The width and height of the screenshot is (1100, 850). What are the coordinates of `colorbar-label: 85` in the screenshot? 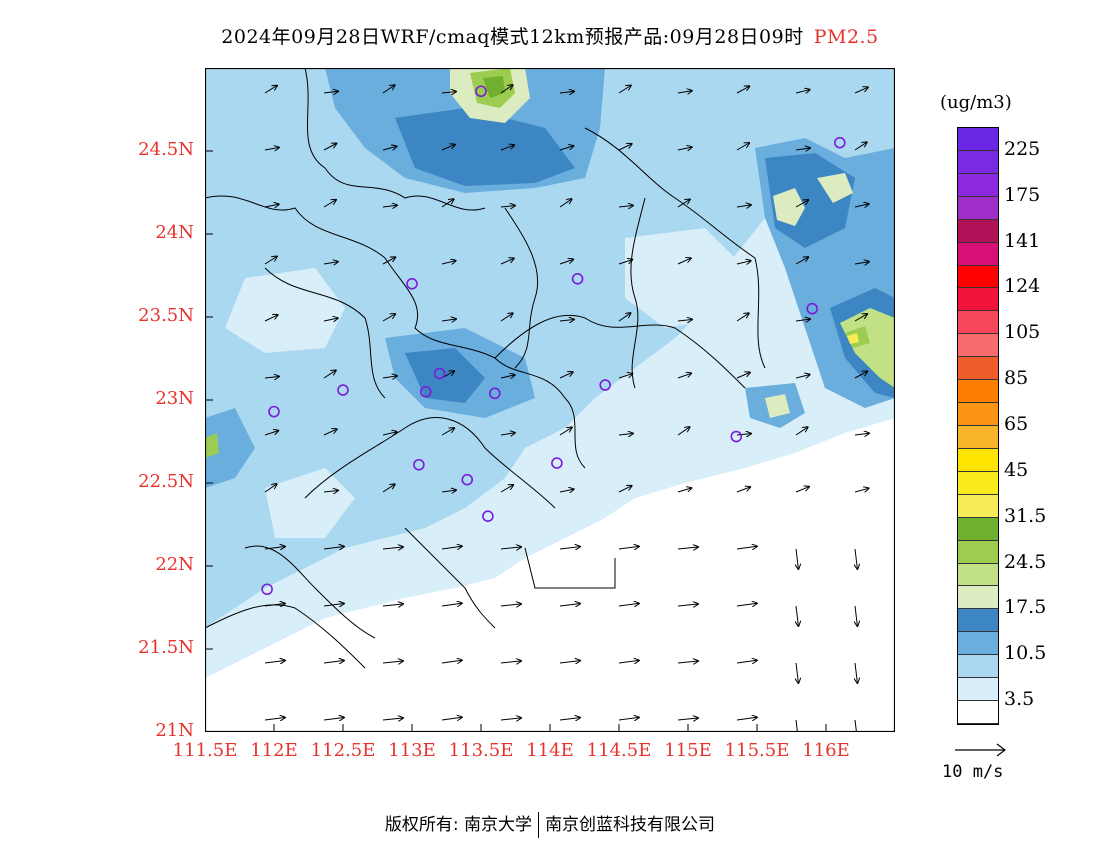 It's located at (1016, 378).